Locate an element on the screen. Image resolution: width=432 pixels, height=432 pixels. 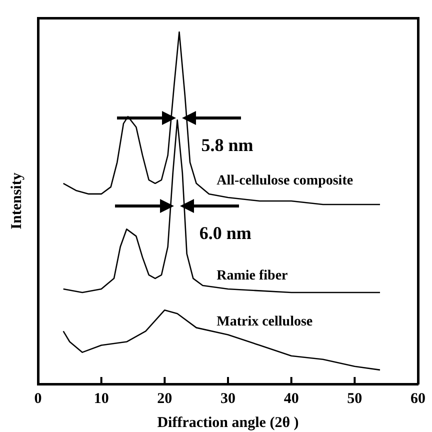
annotation: 6.0 nm is located at coordinates (225, 232).